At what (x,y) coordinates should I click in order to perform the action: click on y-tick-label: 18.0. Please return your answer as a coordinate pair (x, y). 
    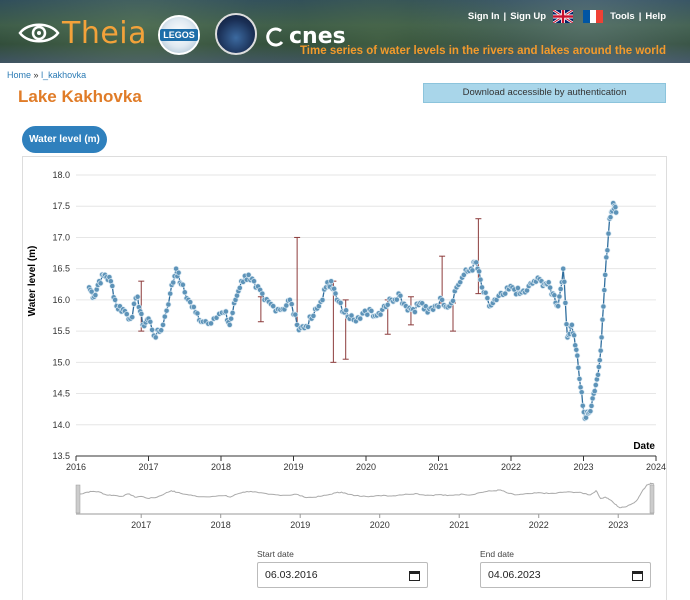
    Looking at the image, I should click on (61, 175).